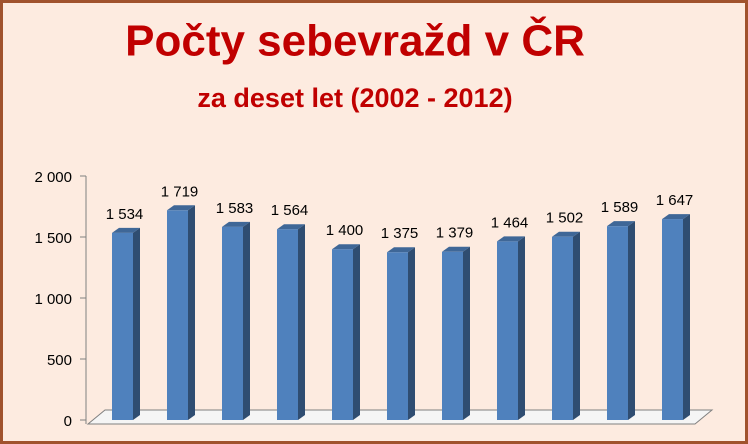 This screenshot has width=748, height=444. What do you see at coordinates (565, 218) in the screenshot?
I see `data-label: 1 502` at bounding box center [565, 218].